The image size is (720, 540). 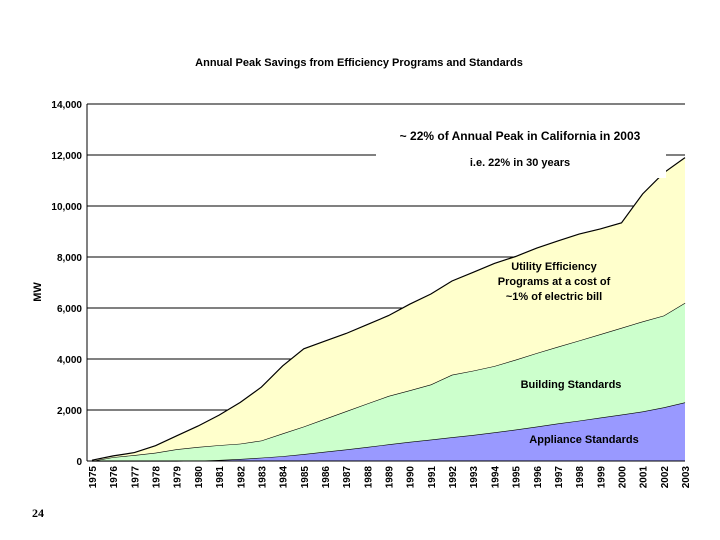 I want to click on y-tick-labels: 0 2,000 4,000 6,000 8,000 10,000 12,000 14,000, so click(x=66, y=284).